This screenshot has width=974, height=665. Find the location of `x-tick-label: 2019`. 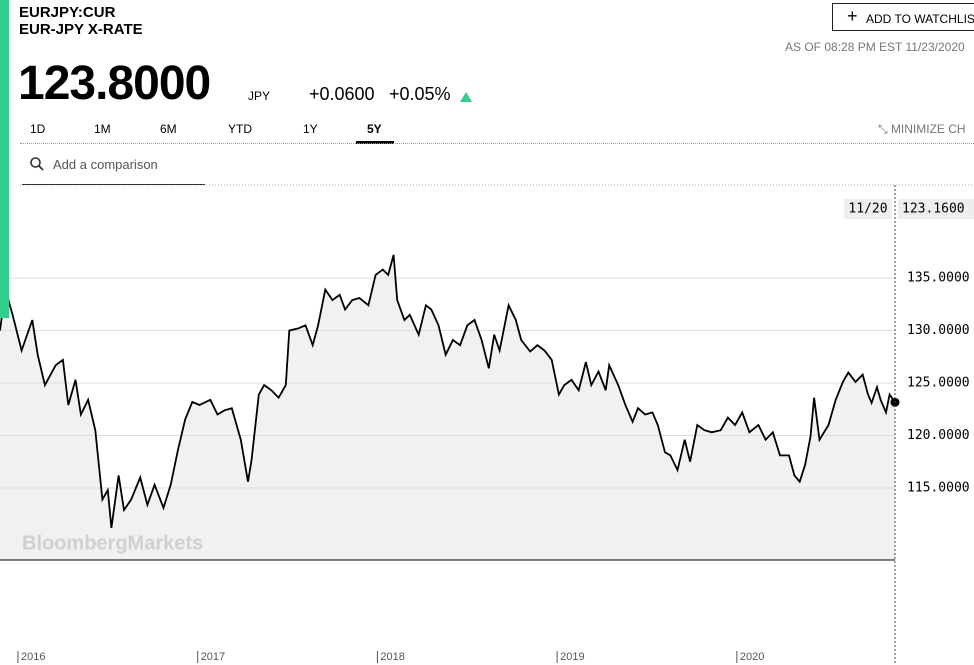

x-tick-label: 2019 is located at coordinates (572, 657).